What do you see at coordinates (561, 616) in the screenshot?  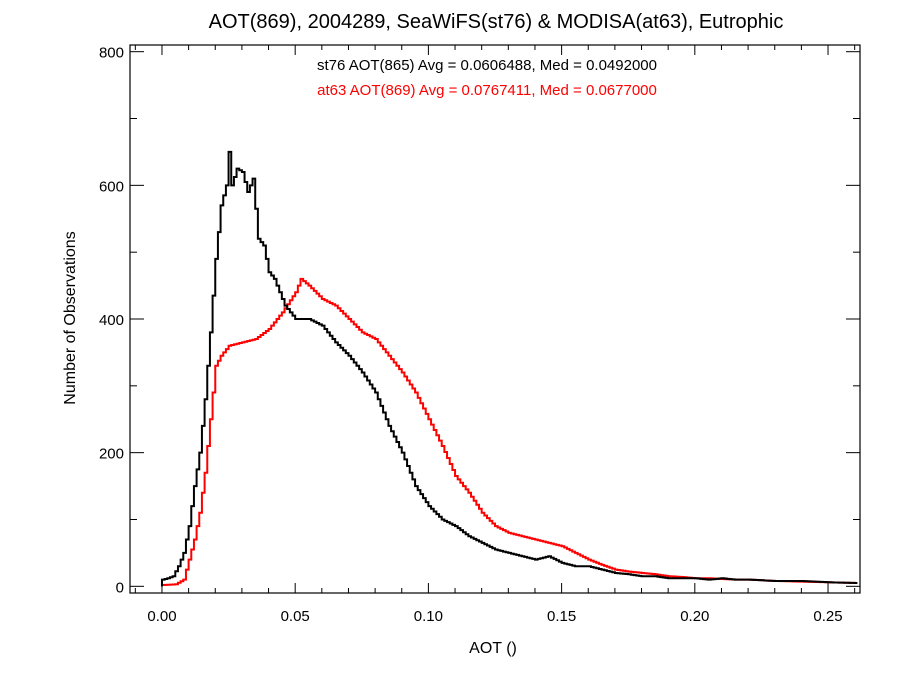 I see `x-tick-label: 0.15` at bounding box center [561, 616].